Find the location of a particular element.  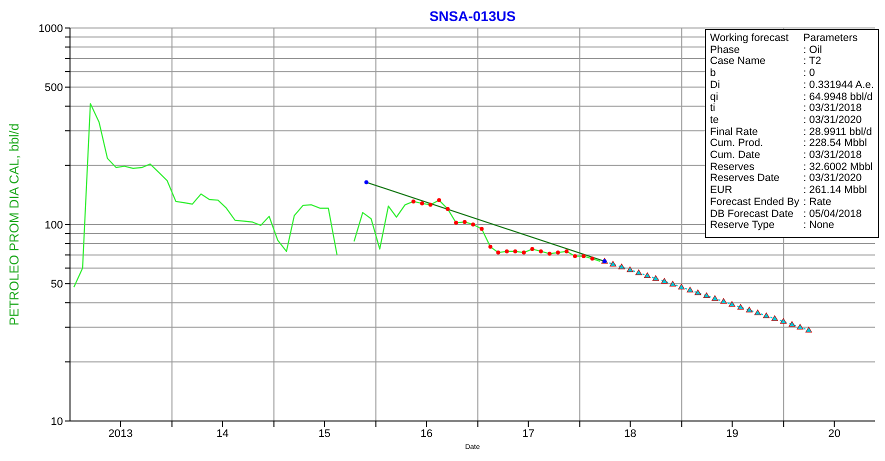

chart-title: SNSA-013US is located at coordinates (472, 16).